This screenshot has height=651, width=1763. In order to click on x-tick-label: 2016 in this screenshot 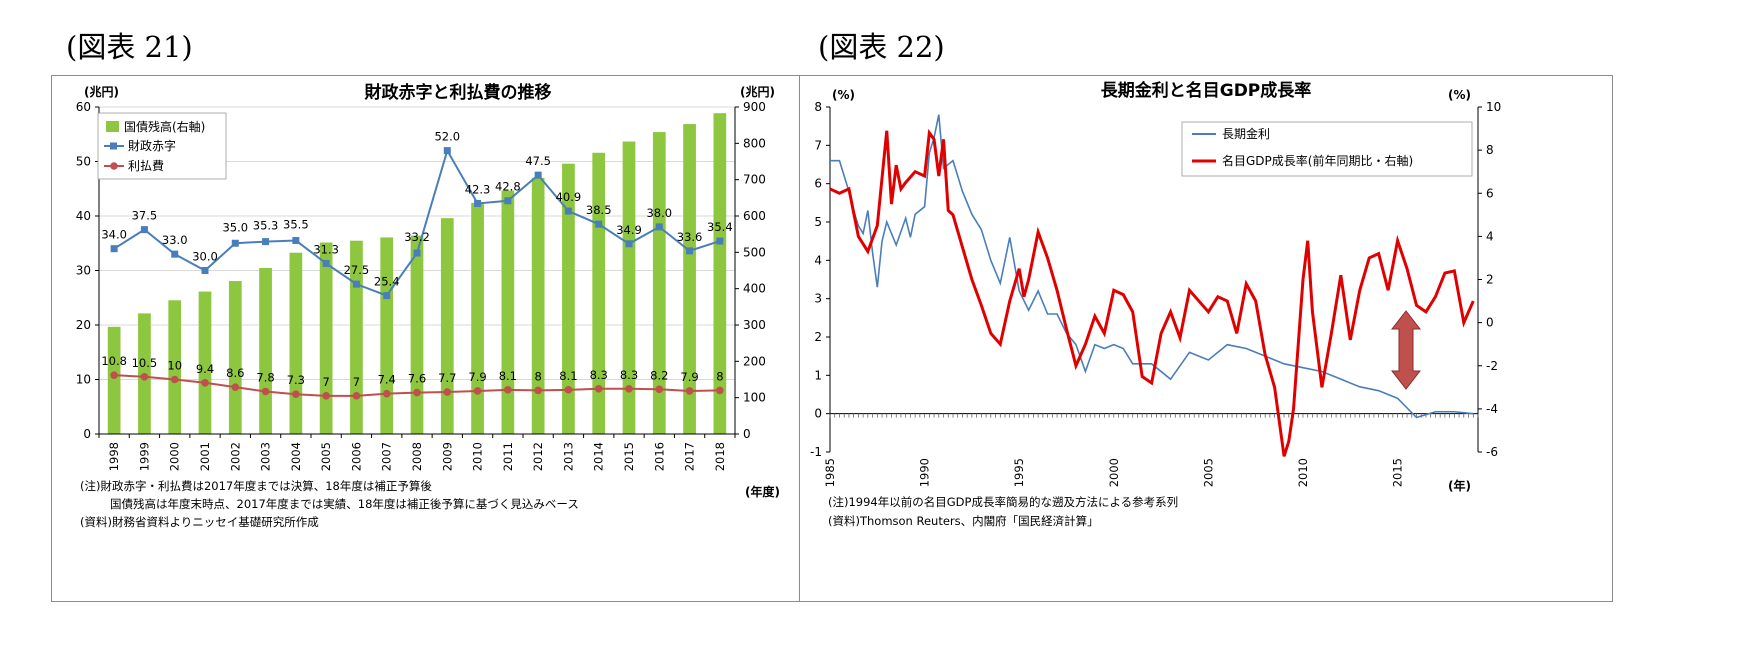, I will do `click(659, 456)`.